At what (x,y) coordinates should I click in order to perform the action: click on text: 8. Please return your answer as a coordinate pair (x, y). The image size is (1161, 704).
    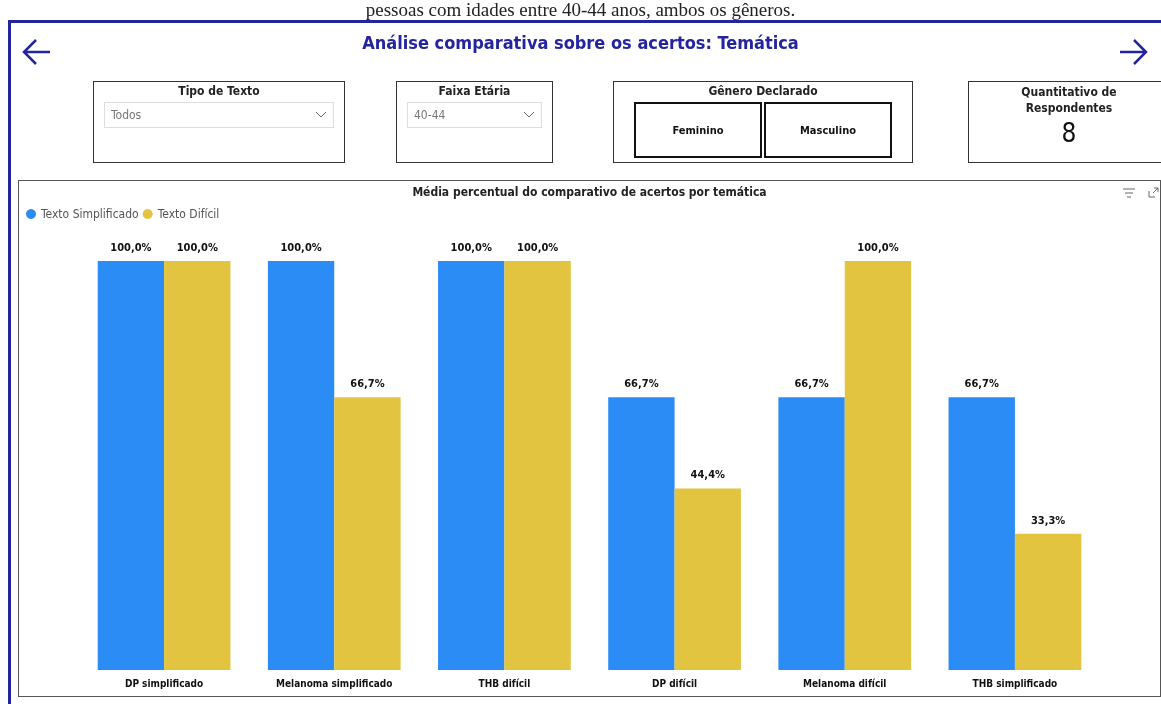
    Looking at the image, I should click on (1069, 133).